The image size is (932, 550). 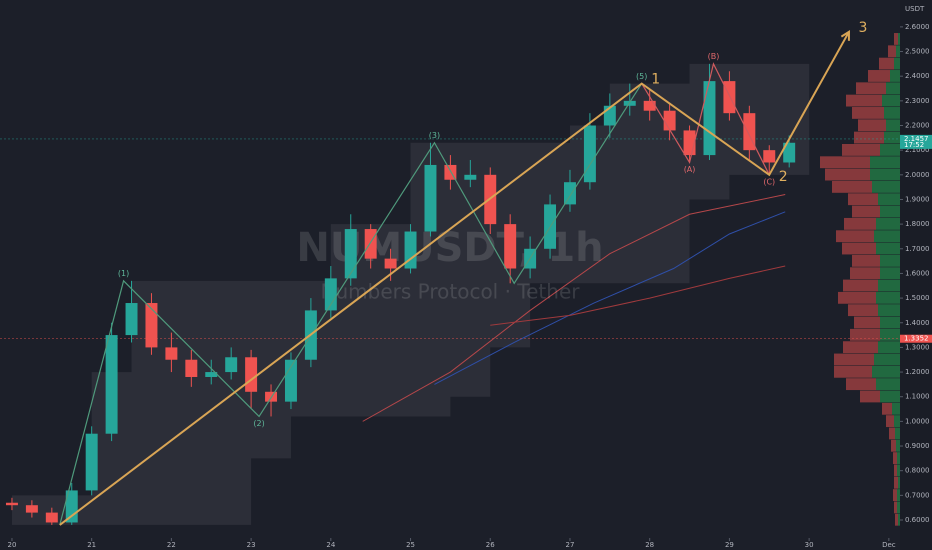 I want to click on watermark-title: NUMUSDT, 1h, so click(x=449, y=248).